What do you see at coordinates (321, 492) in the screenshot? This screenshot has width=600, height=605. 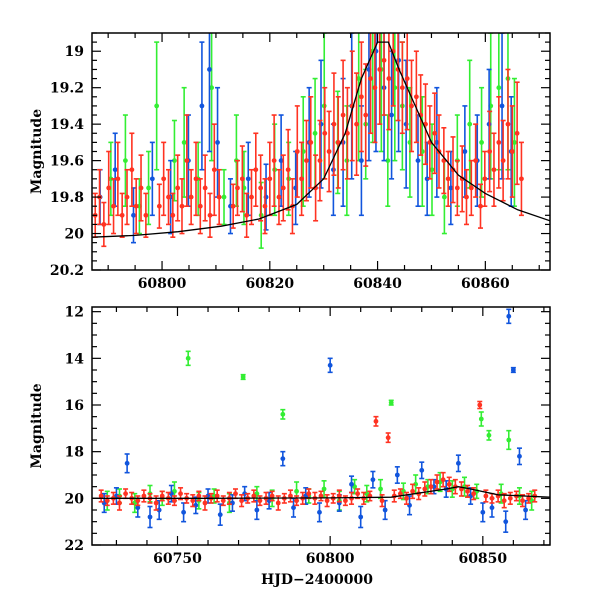 I see `model-curve` at bounding box center [321, 492].